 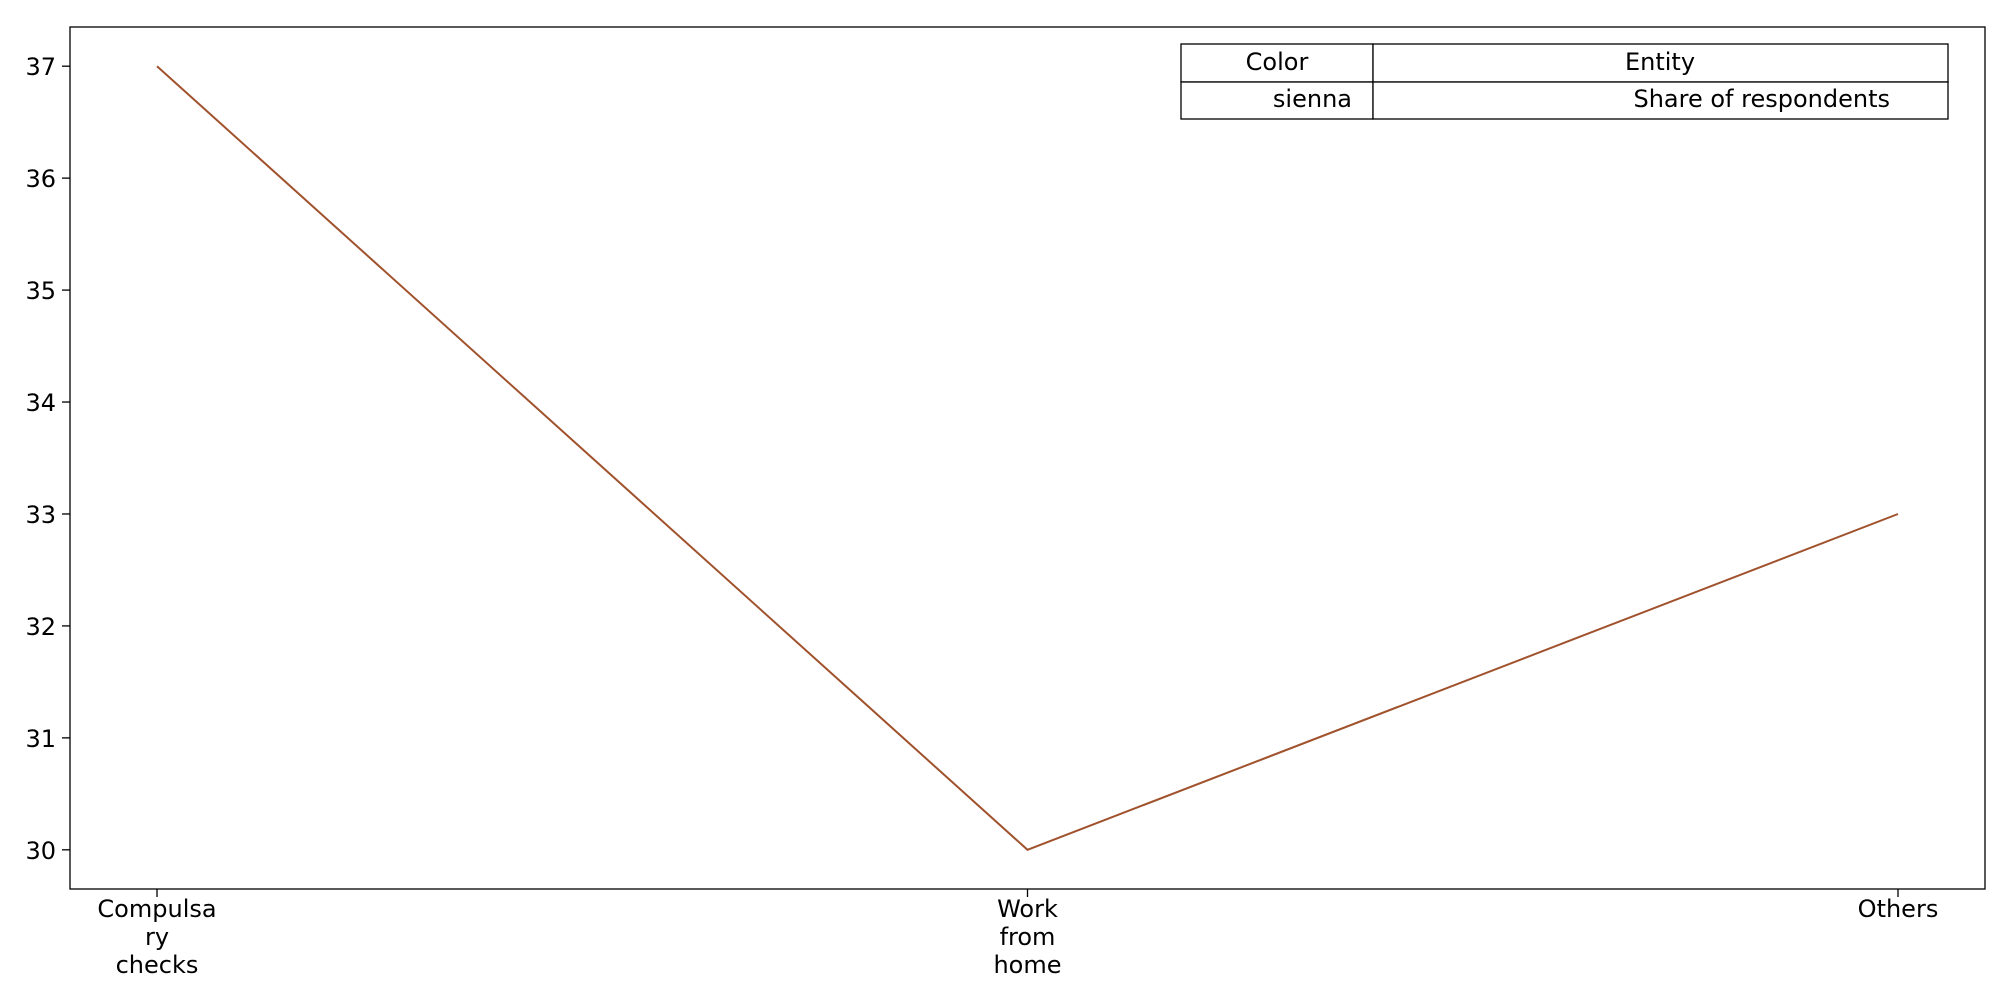 I want to click on y-tick-label: 36, so click(x=40, y=179).